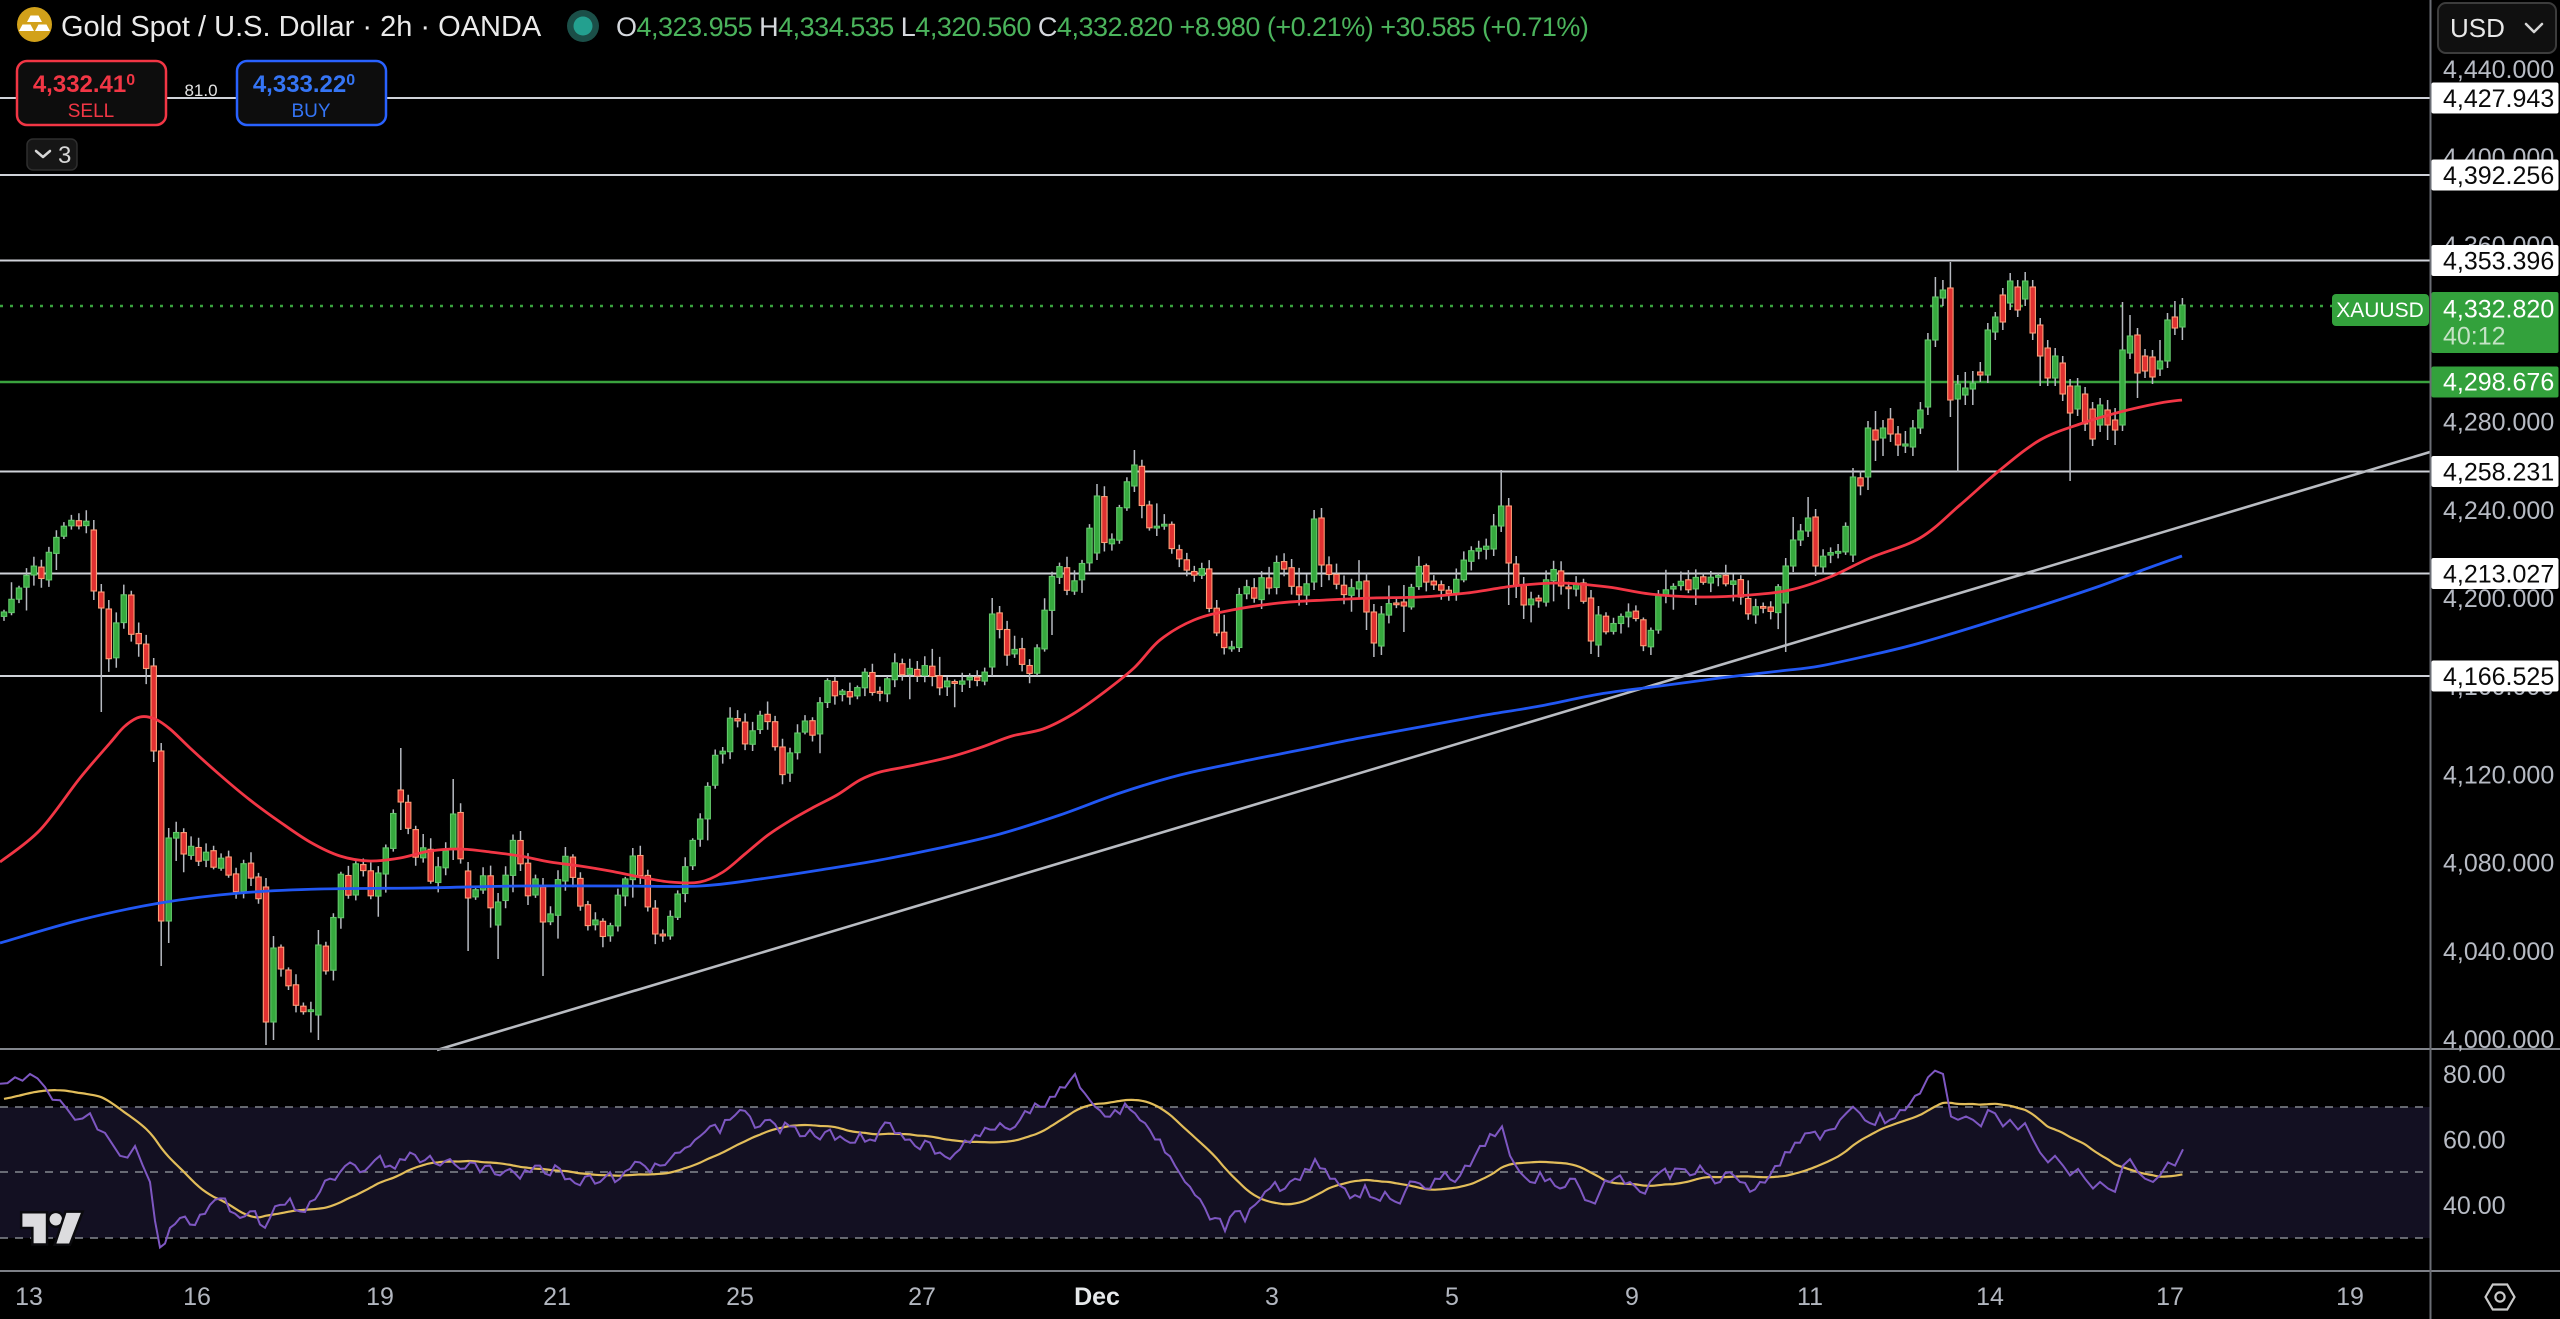 The image size is (2560, 1319). I want to click on svg-text: 4,120.000, so click(2498, 775).